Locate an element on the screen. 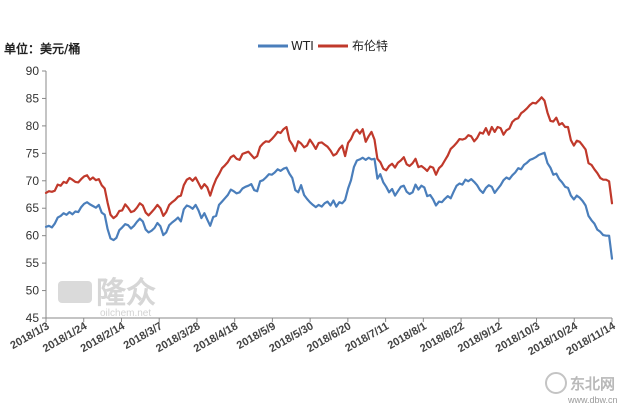  y-tick-label: 85 is located at coordinates (33, 98).